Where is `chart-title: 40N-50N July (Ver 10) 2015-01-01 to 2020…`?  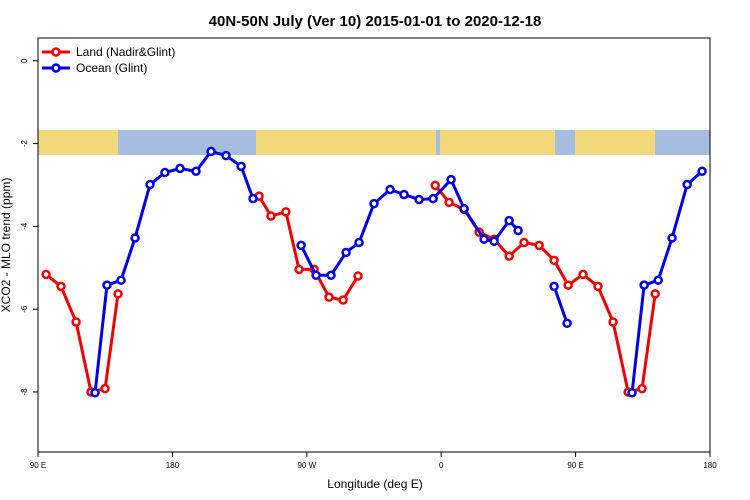
chart-title: 40N-50N July (Ver 10) 2015-01-01 to 2020… is located at coordinates (375, 21).